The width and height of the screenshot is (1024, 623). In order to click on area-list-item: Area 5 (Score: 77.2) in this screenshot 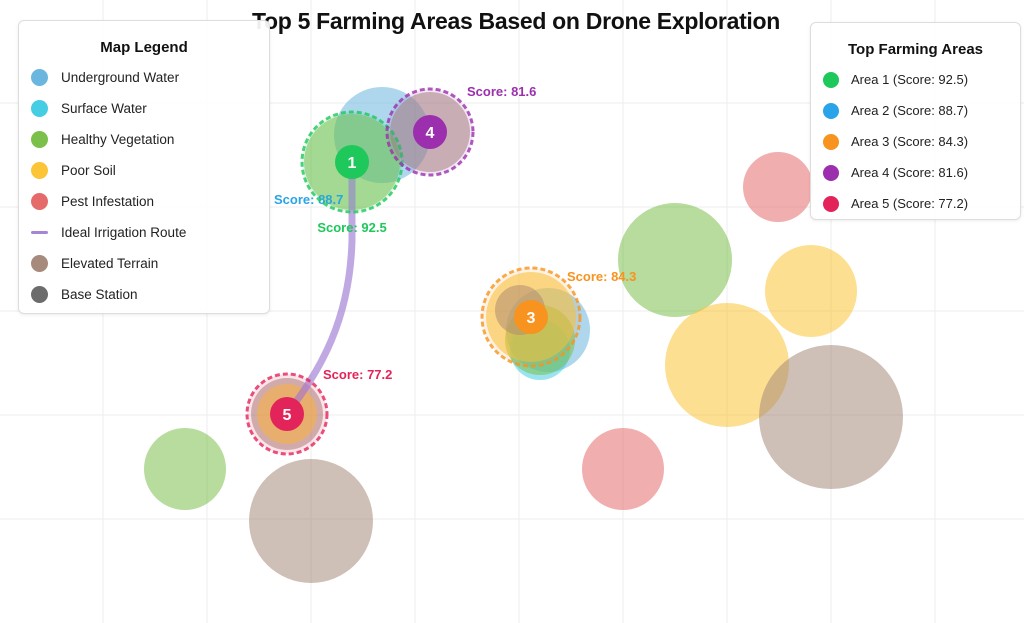, I will do `click(915, 203)`.